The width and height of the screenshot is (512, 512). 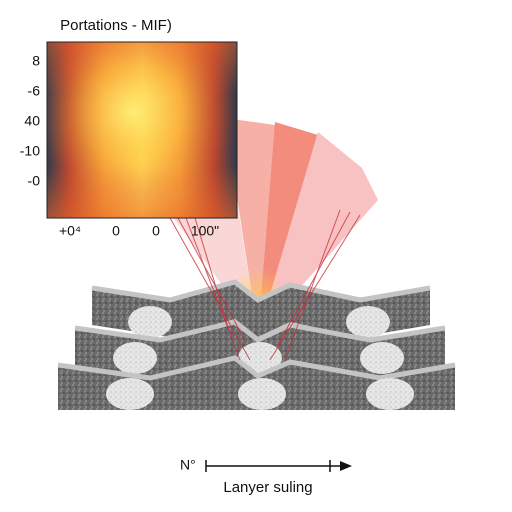 What do you see at coordinates (258, 292) in the screenshot?
I see `apex-glow` at bounding box center [258, 292].